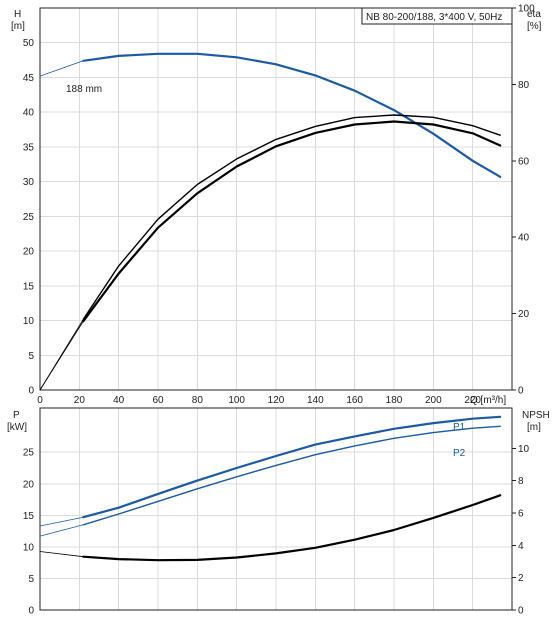 This screenshot has width=554, height=623. I want to click on curve-label-188mm: 188 mm, so click(84, 89).